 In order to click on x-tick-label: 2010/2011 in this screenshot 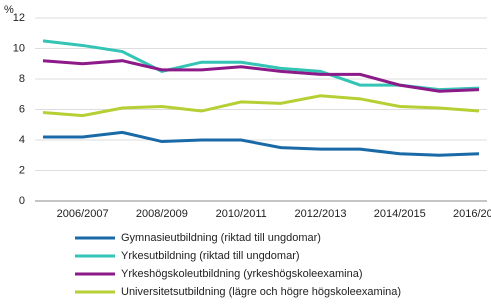, I will do `click(241, 214)`.